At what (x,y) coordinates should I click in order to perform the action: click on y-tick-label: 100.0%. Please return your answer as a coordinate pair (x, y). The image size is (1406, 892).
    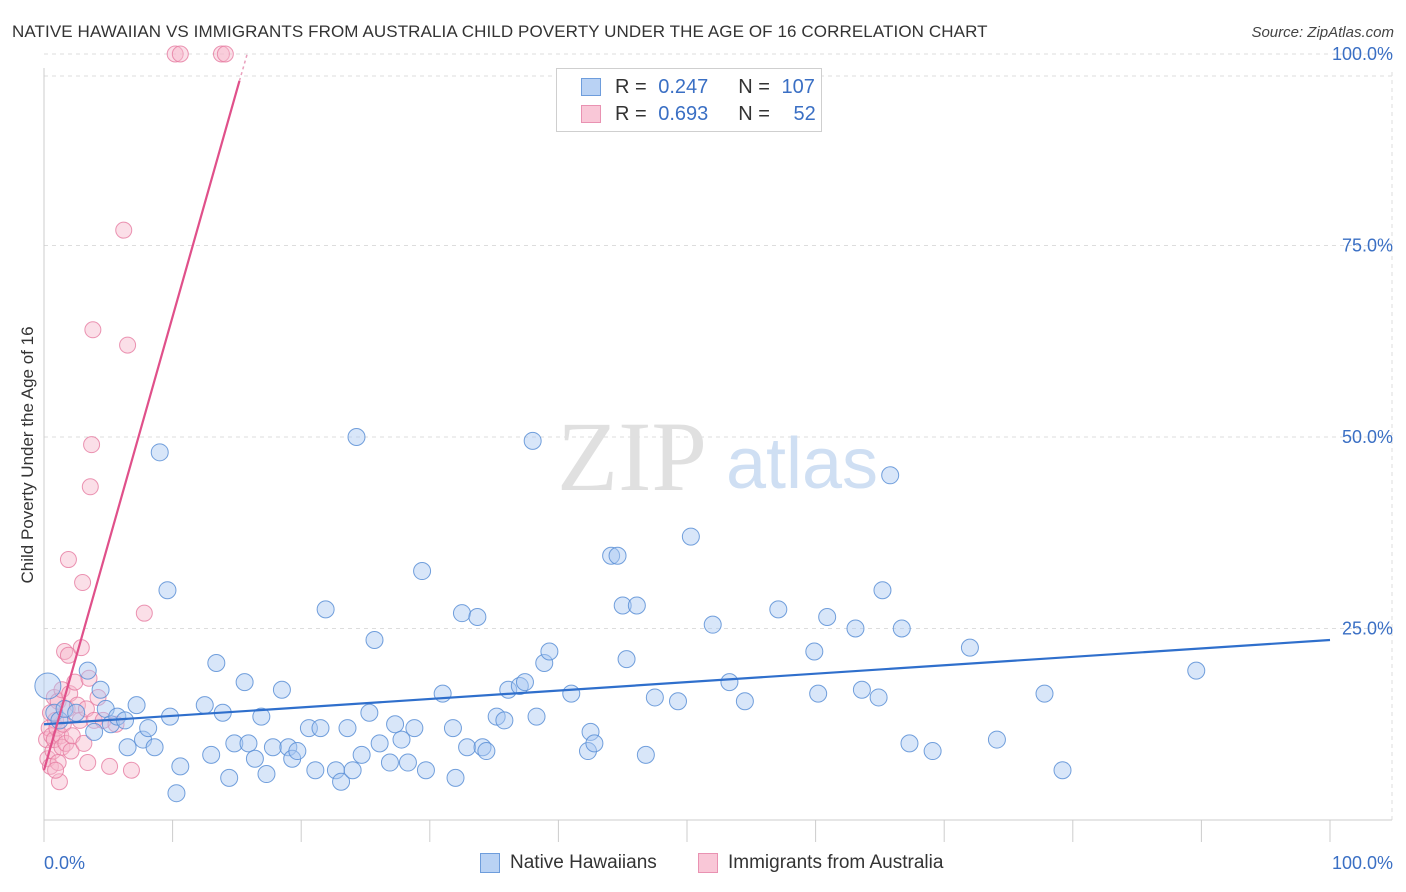
    Looking at the image, I should click on (1362, 54).